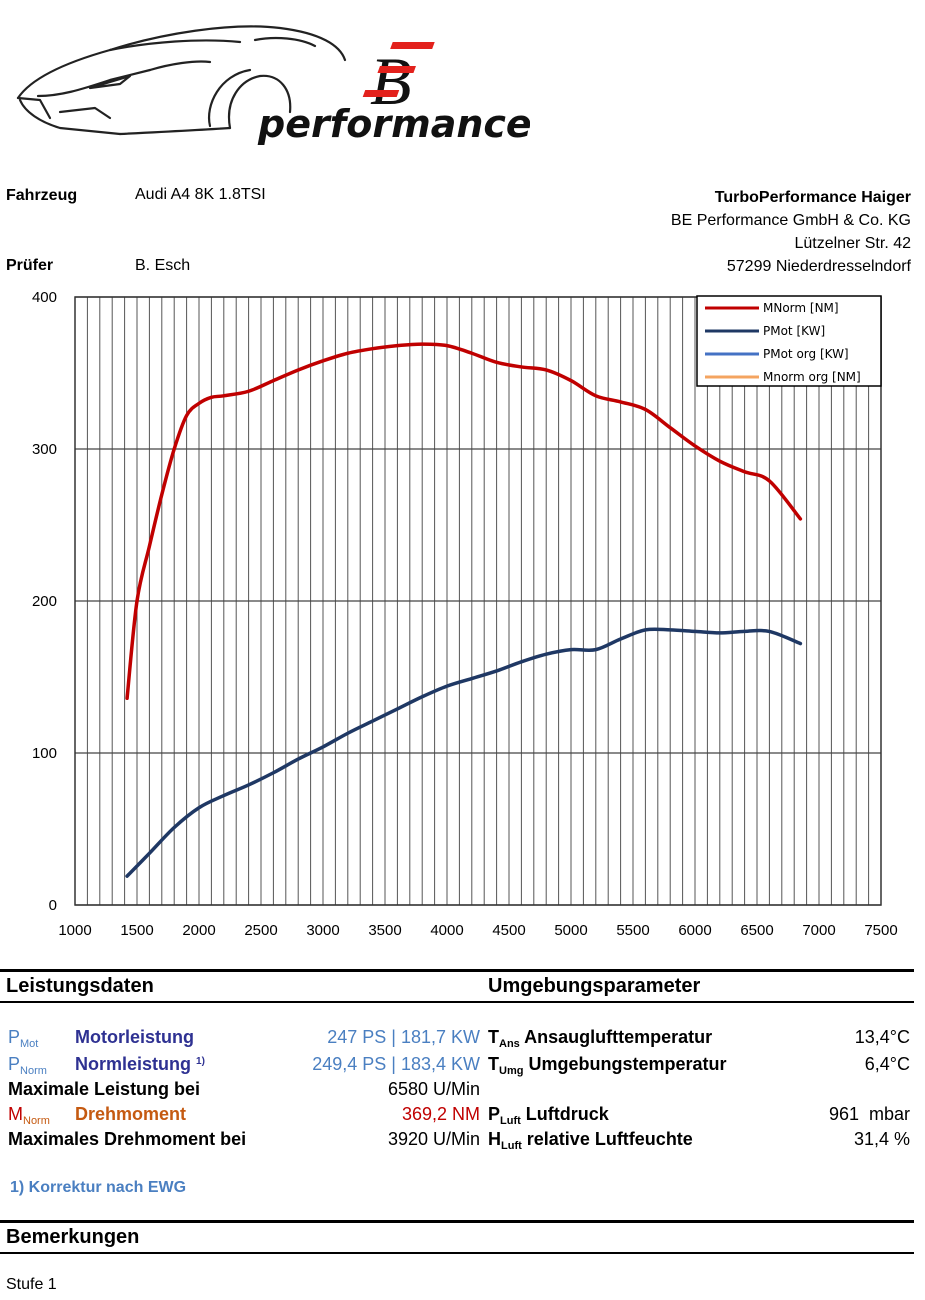 The width and height of the screenshot is (925, 1300). I want to click on y-tick-label: 300, so click(44, 449).